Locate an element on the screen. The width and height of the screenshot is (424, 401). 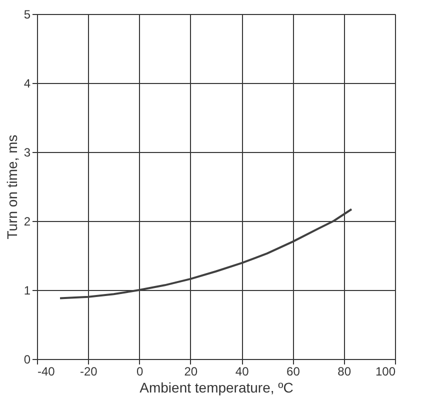
x-tick-label: -20 is located at coordinates (89, 371).